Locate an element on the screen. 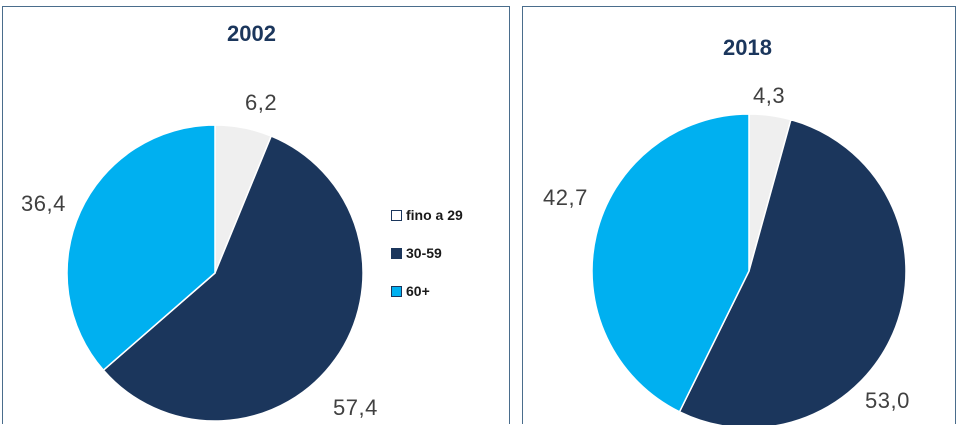 The image size is (958, 425). chart-title-2018: 2018 is located at coordinates (747, 47).